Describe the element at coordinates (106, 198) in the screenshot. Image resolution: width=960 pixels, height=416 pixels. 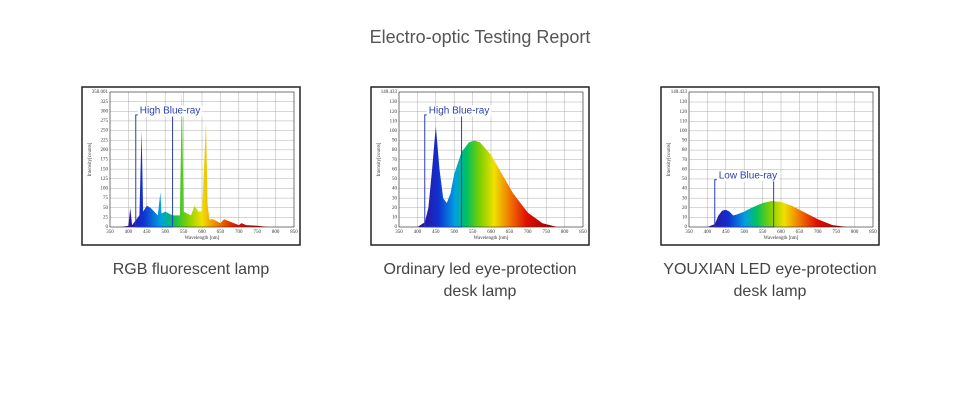
I see `y-tick-label: 75` at that location.